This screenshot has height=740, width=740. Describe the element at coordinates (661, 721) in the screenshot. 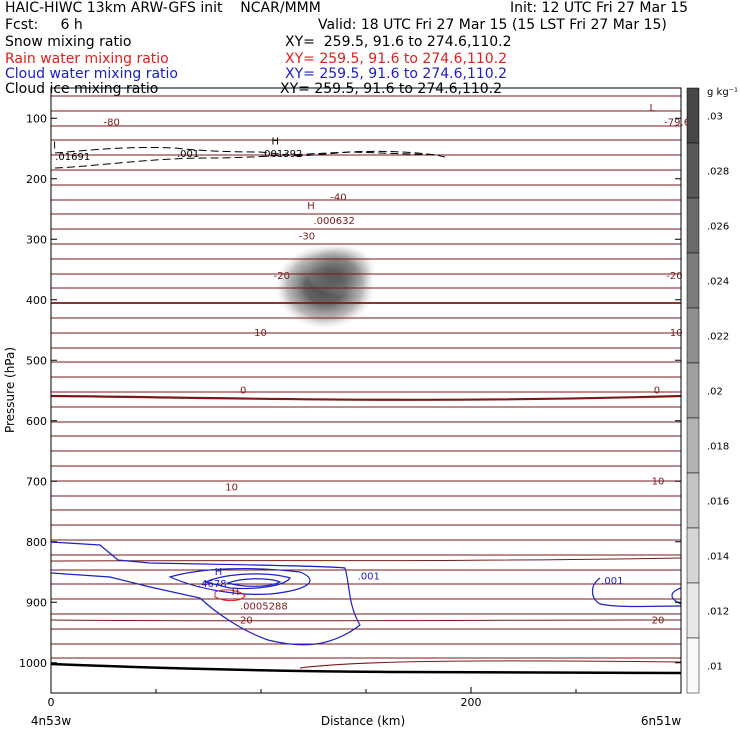

I see `x-endpoint-right: 6n51w` at that location.